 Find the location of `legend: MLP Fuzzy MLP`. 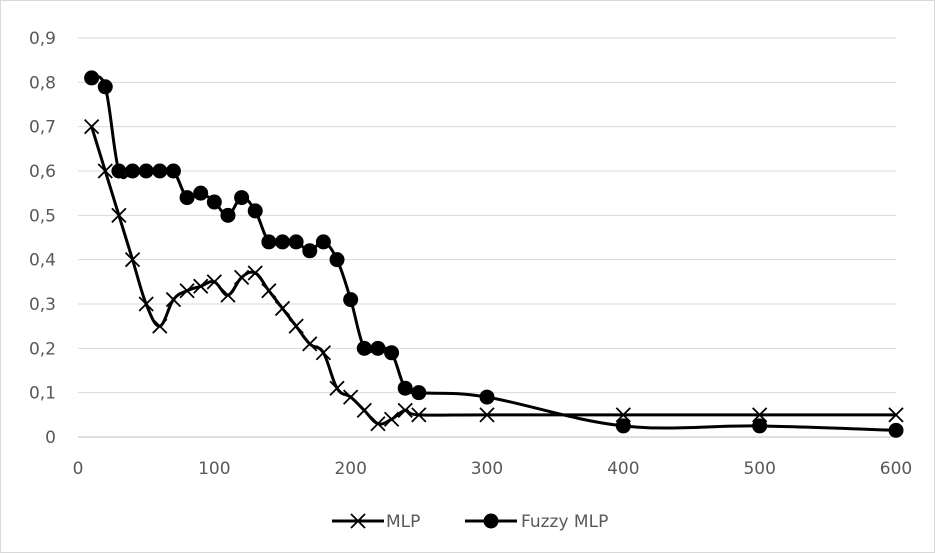

legend: MLP Fuzzy MLP is located at coordinates (470, 522).